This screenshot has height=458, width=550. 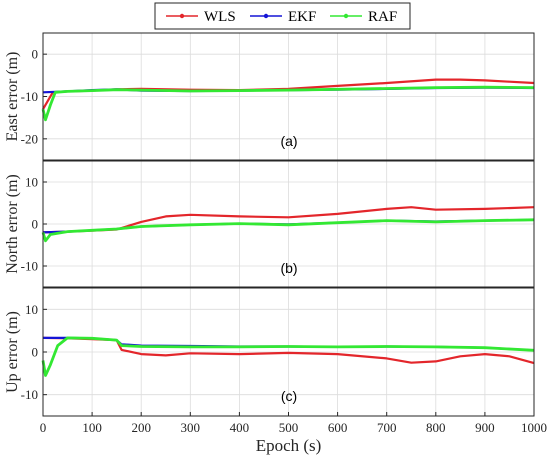 I want to click on y-tick-label-c-1: 0, so click(x=35, y=352).